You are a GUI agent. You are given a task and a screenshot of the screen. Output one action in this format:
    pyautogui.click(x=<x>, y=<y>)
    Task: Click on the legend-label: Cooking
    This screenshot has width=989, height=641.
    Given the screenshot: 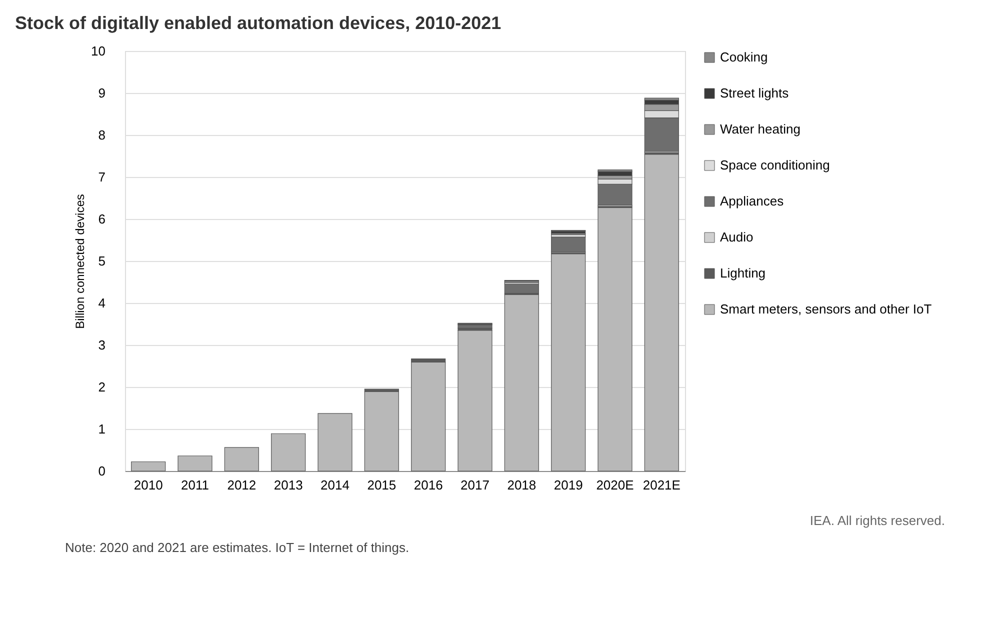 What is the action you would take?
    pyautogui.click(x=744, y=57)
    